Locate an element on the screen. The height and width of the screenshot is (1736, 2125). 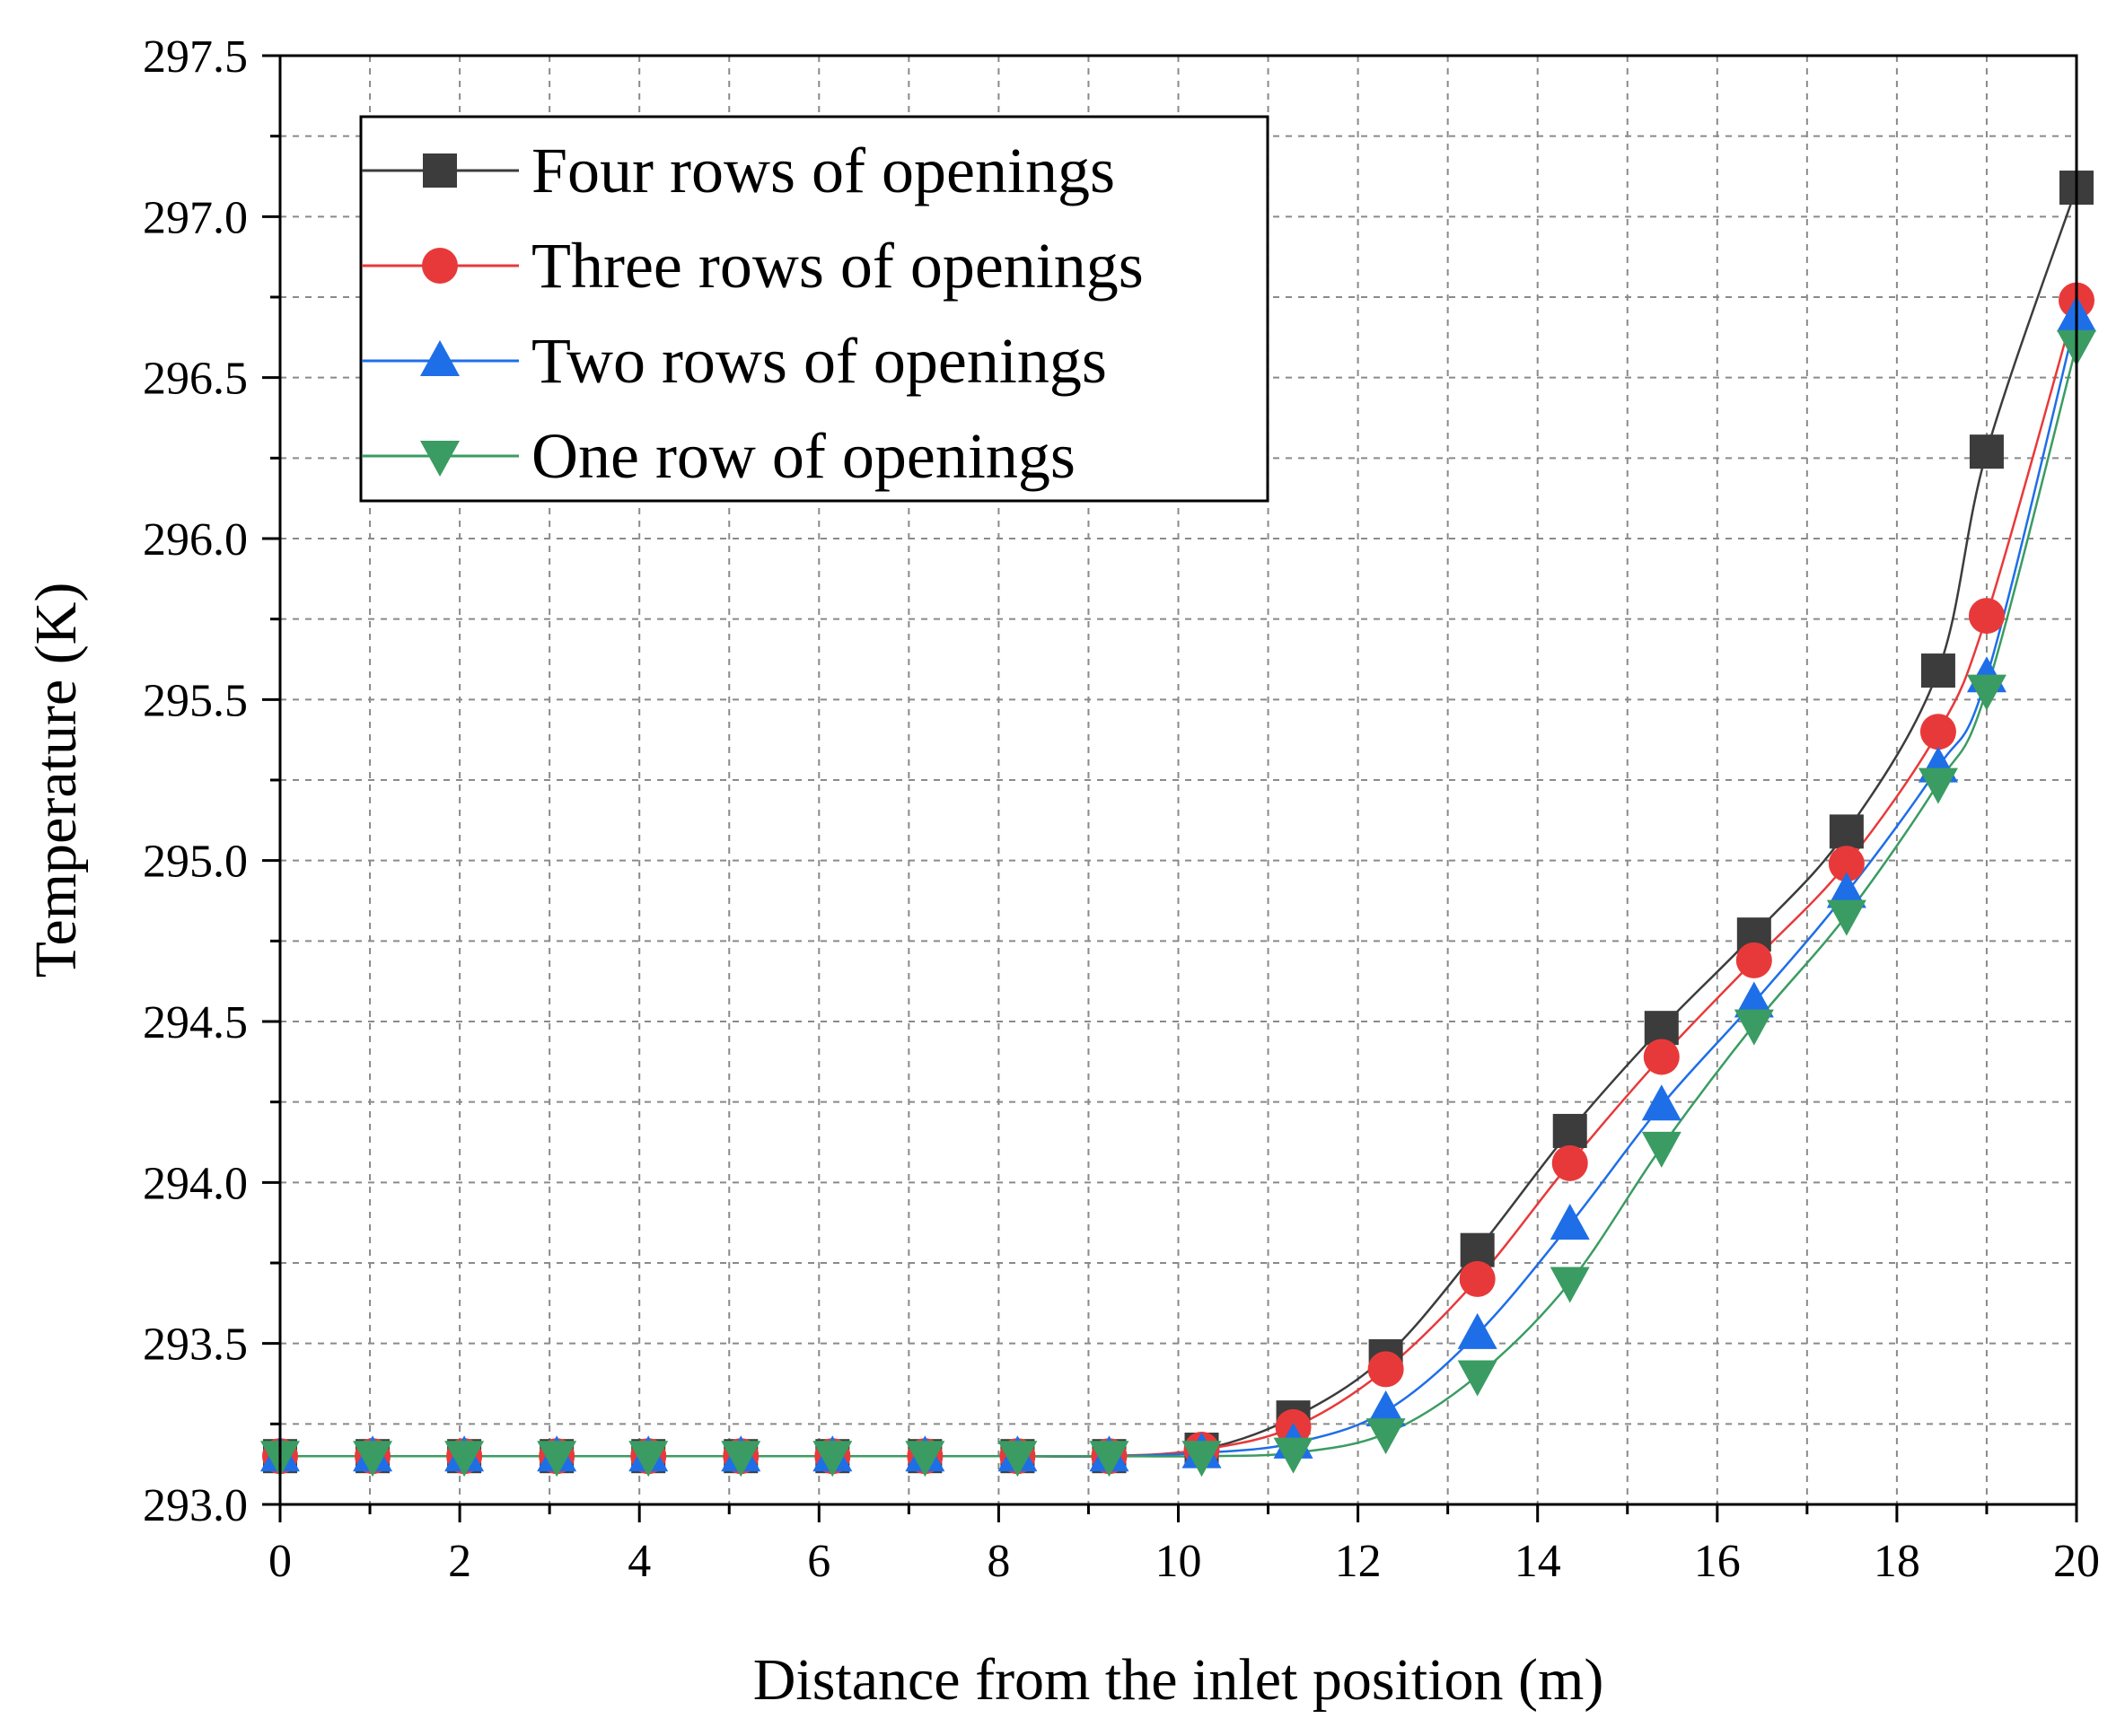
x-tick-label: 0 is located at coordinates (280, 1561).